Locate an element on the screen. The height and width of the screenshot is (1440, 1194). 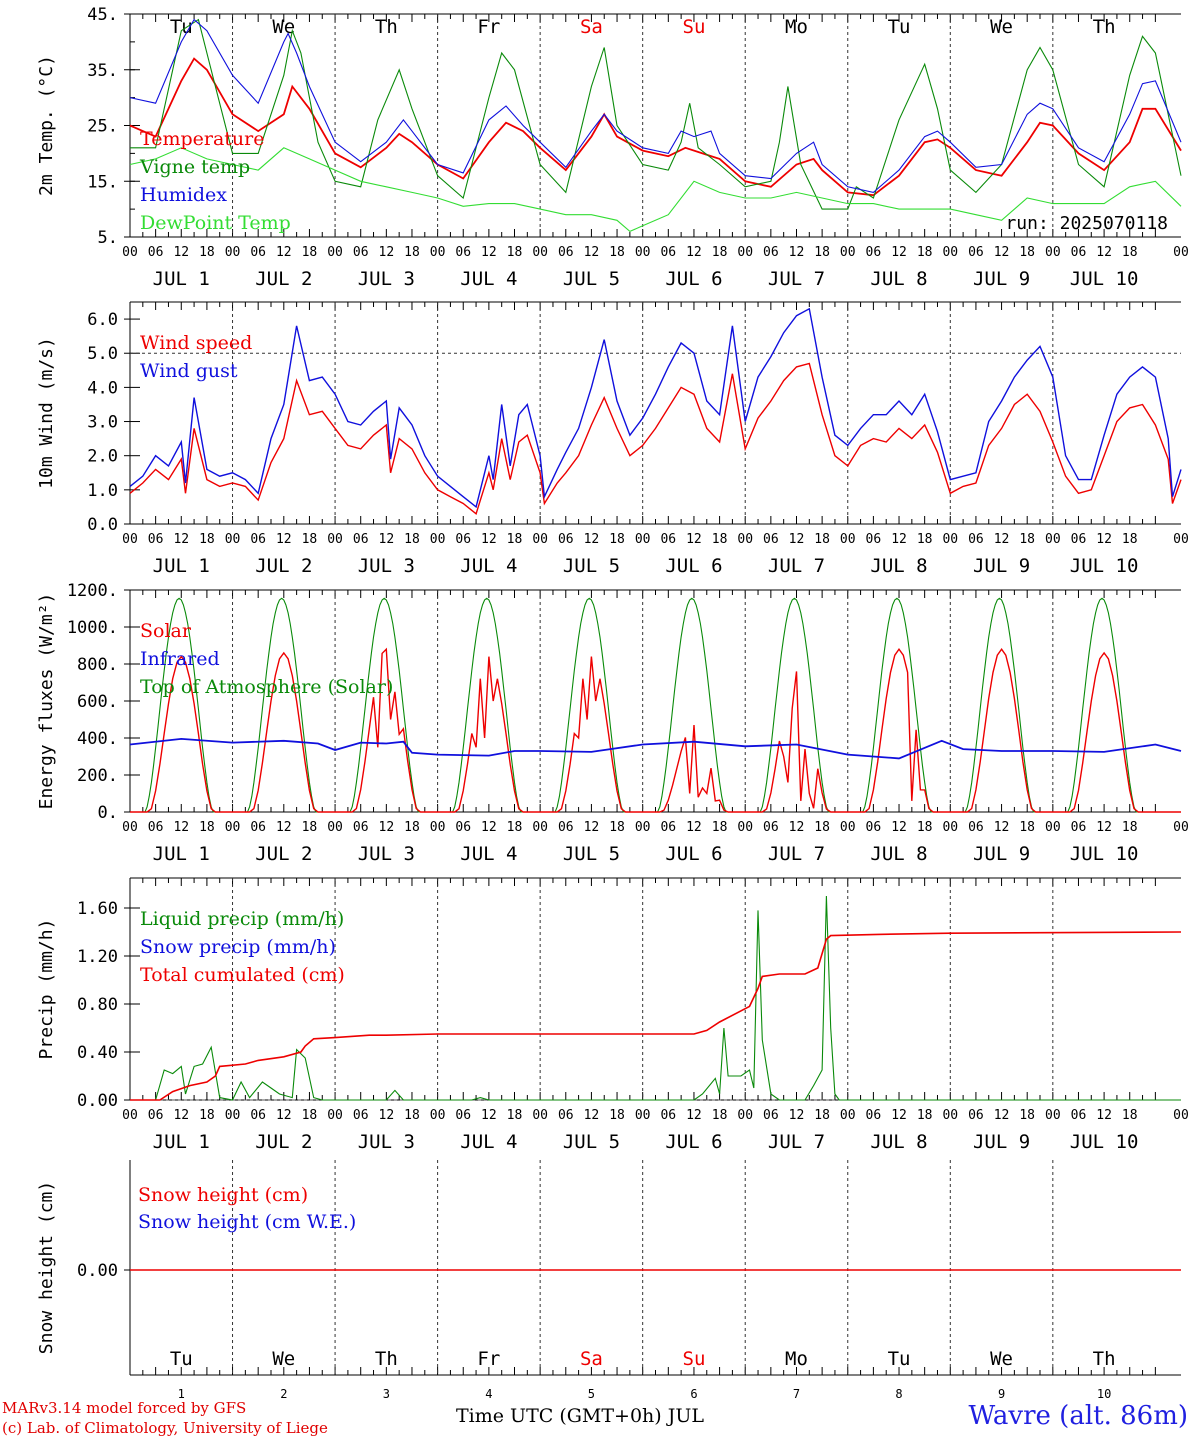
y-tick-label: 0.00 is located at coordinates (97, 1271).